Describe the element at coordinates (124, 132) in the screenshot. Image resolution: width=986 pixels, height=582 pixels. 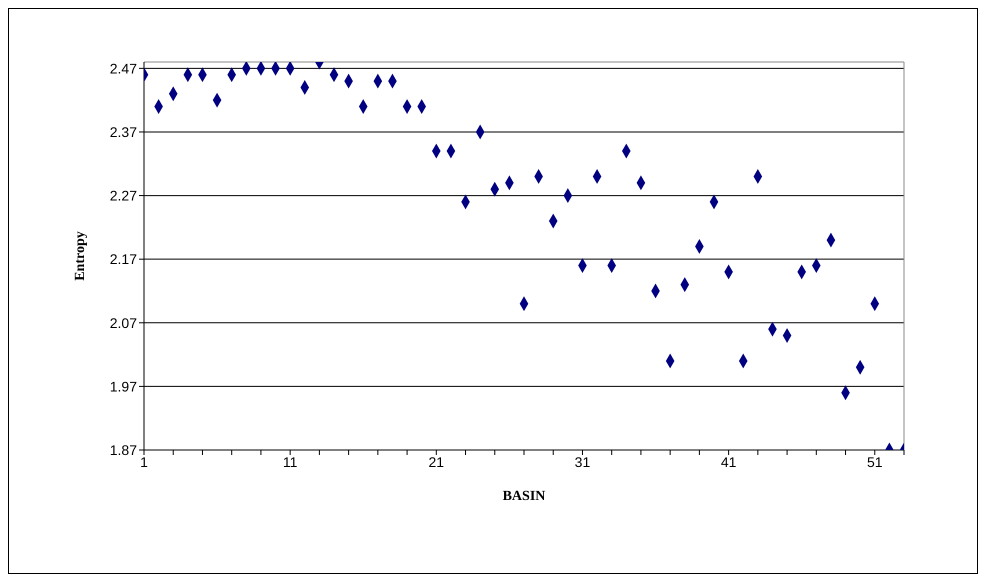
I see `y-tick-label: 2.37` at that location.